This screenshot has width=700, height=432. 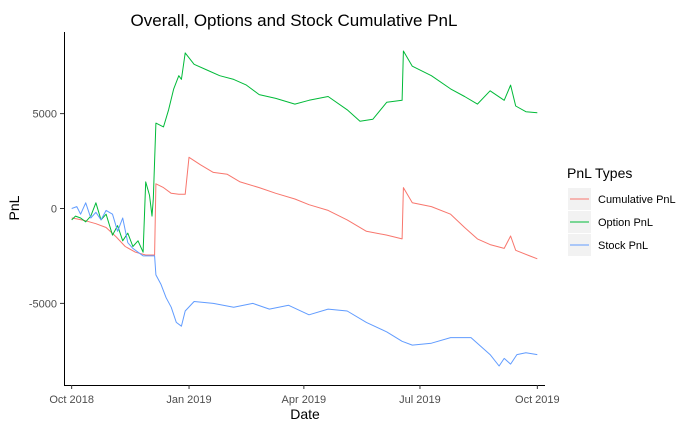 What do you see at coordinates (14, 207) in the screenshot?
I see `y-axis-title: PnL` at bounding box center [14, 207].